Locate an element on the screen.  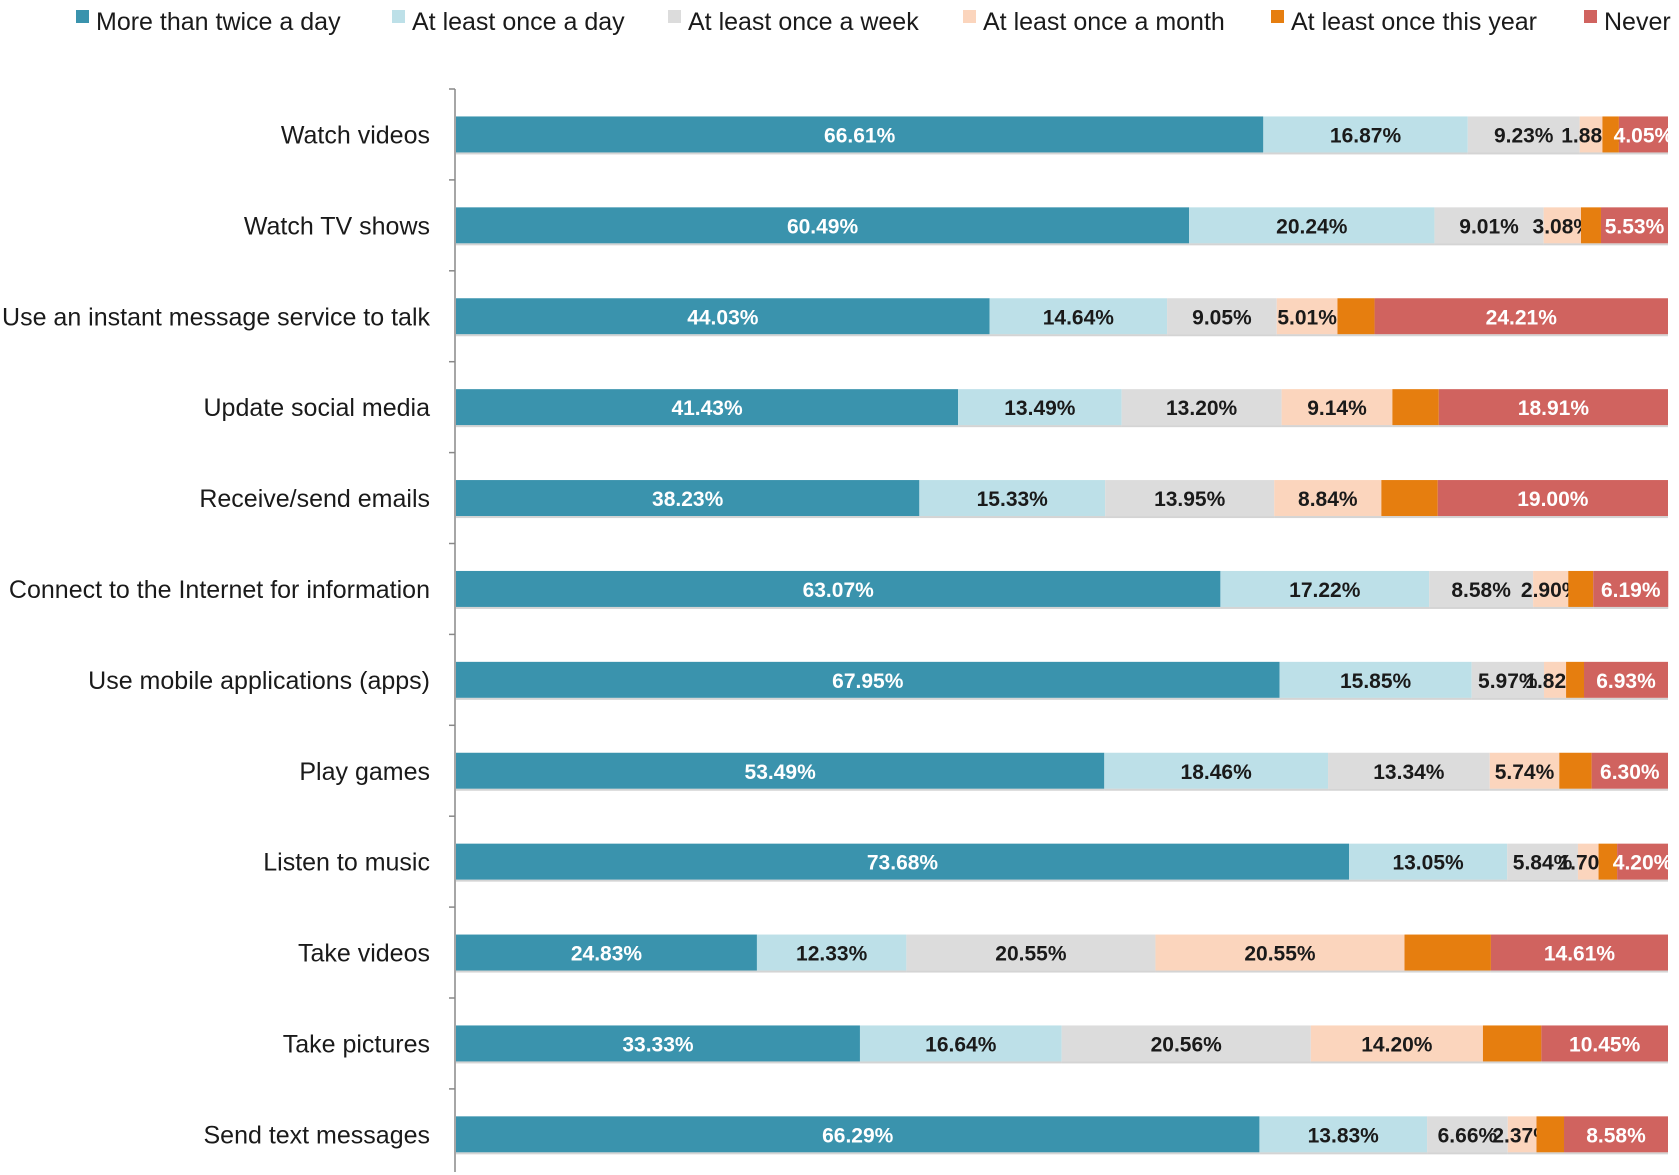
data-label: 24.83% is located at coordinates (607, 954).